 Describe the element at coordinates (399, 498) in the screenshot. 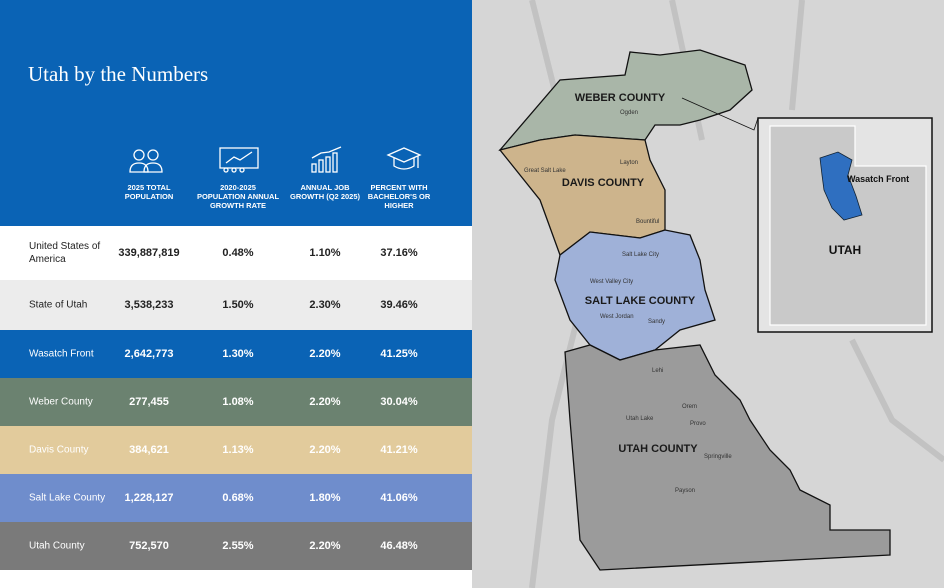

I see `cell-value: 41.06%` at that location.